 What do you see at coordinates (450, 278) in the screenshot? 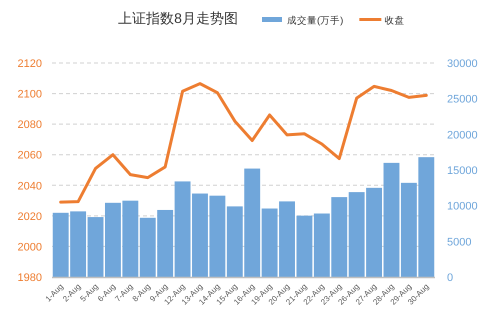
I see `y2-tick-label: 0` at bounding box center [450, 278].